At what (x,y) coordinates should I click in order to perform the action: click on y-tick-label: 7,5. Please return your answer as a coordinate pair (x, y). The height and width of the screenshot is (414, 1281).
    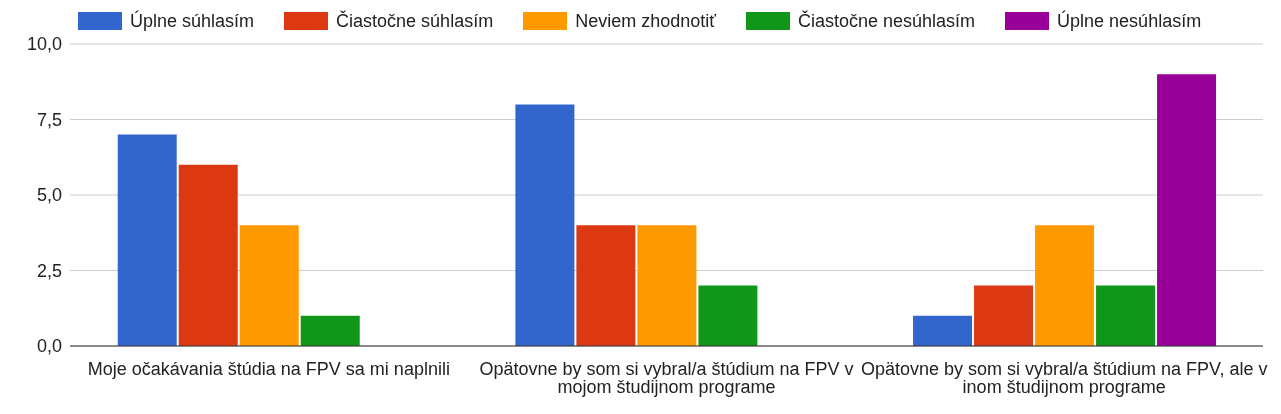
    Looking at the image, I should click on (49, 119).